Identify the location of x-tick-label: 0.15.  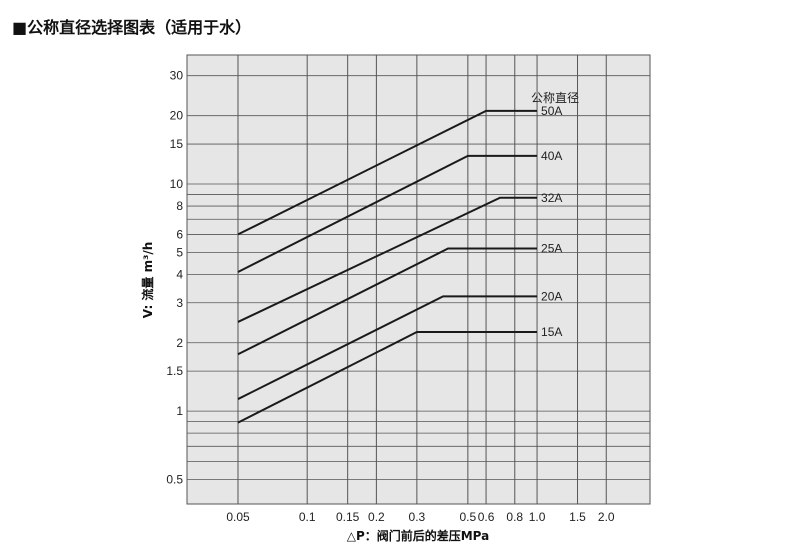
(348, 517).